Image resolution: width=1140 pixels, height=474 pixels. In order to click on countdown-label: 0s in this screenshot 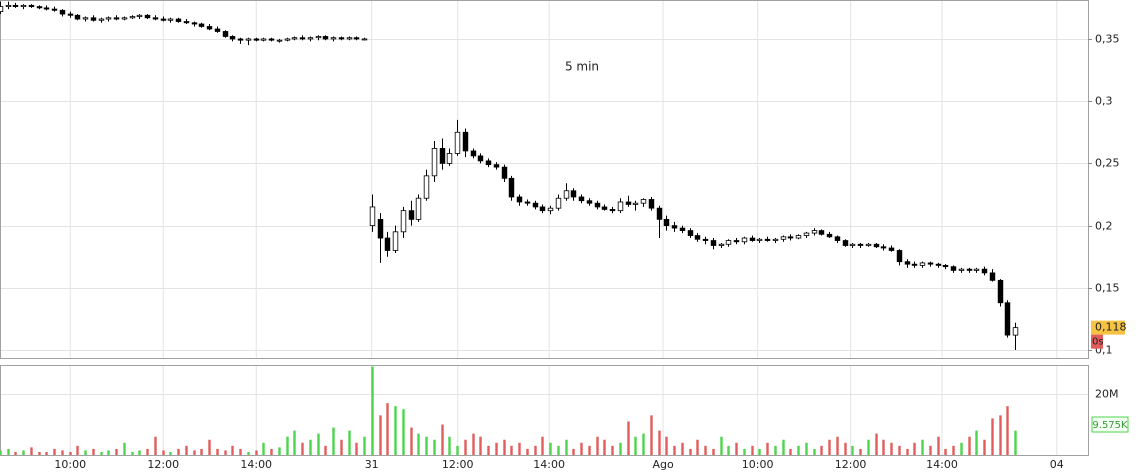, I will do `click(1098, 342)`.